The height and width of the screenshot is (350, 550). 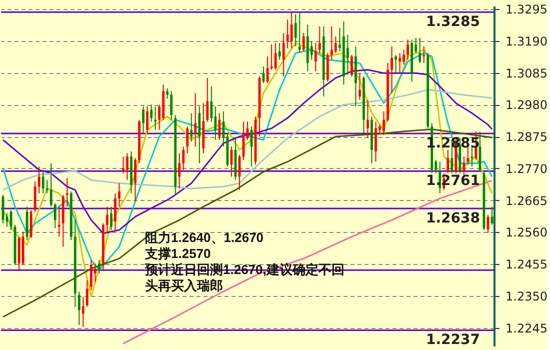 What do you see at coordinates (453, 340) in the screenshot?
I see `ref-line-label: 1.2237` at bounding box center [453, 340].